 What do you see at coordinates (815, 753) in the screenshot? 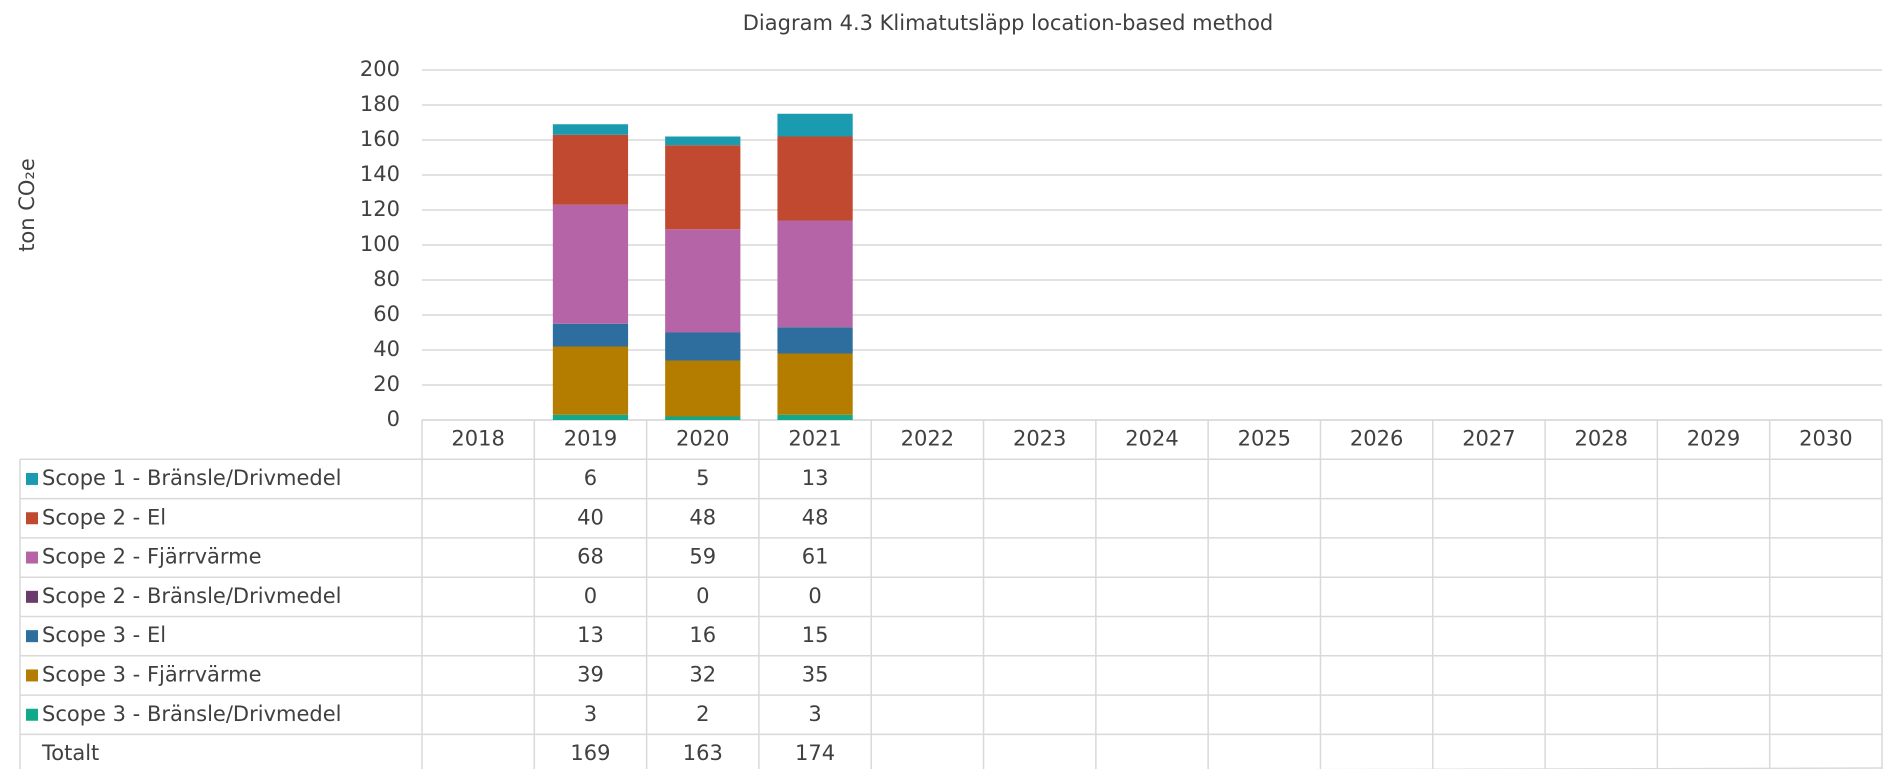
I see `table-total: 174` at bounding box center [815, 753].